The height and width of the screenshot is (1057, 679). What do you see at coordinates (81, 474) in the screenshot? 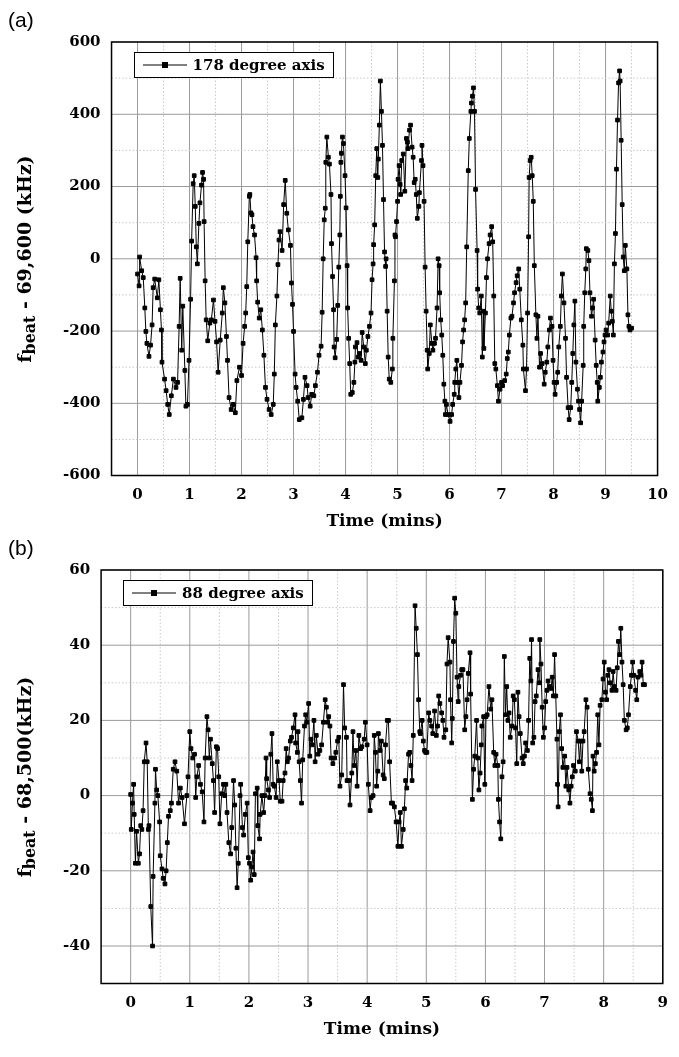
I see `y-tick-label: -600` at bounding box center [81, 474].